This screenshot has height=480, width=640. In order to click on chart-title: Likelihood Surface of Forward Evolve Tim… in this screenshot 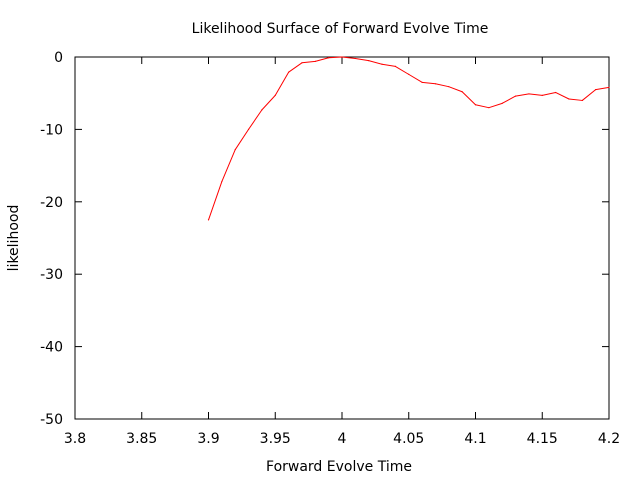, I will do `click(340, 29)`.